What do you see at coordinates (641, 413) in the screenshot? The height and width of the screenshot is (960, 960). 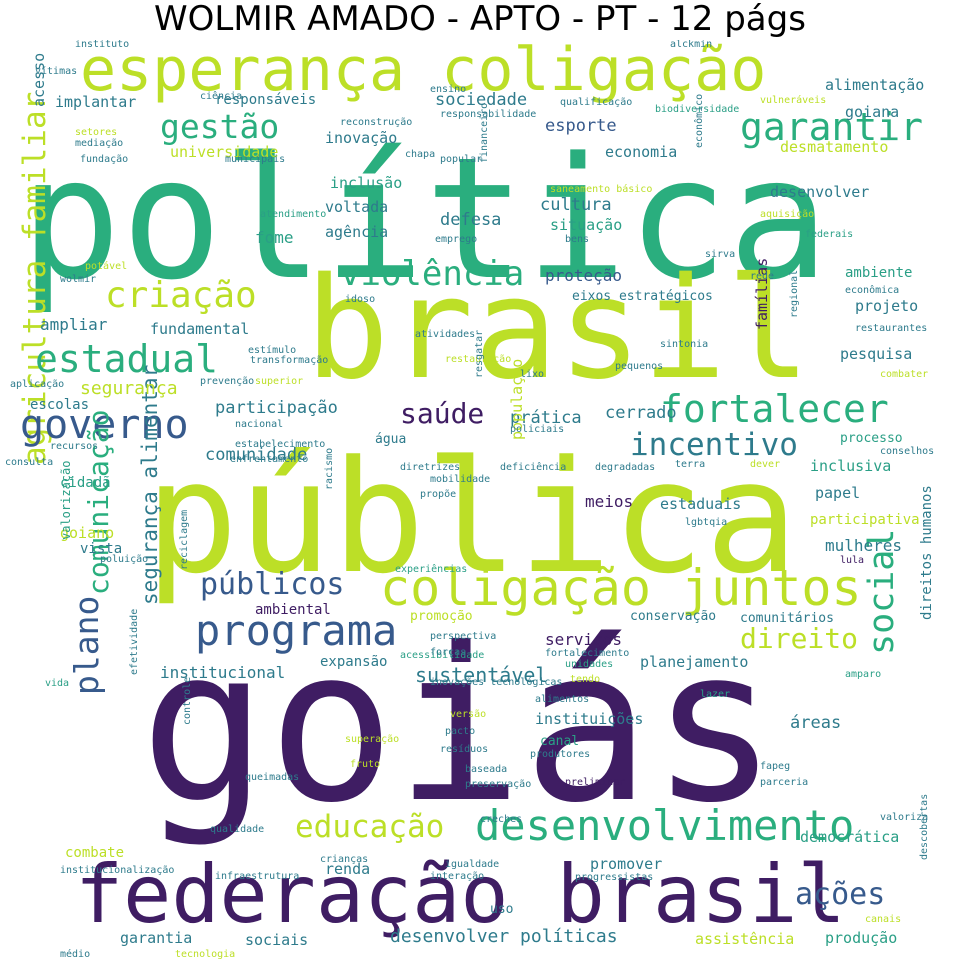 I see `word: cerrado` at bounding box center [641, 413].